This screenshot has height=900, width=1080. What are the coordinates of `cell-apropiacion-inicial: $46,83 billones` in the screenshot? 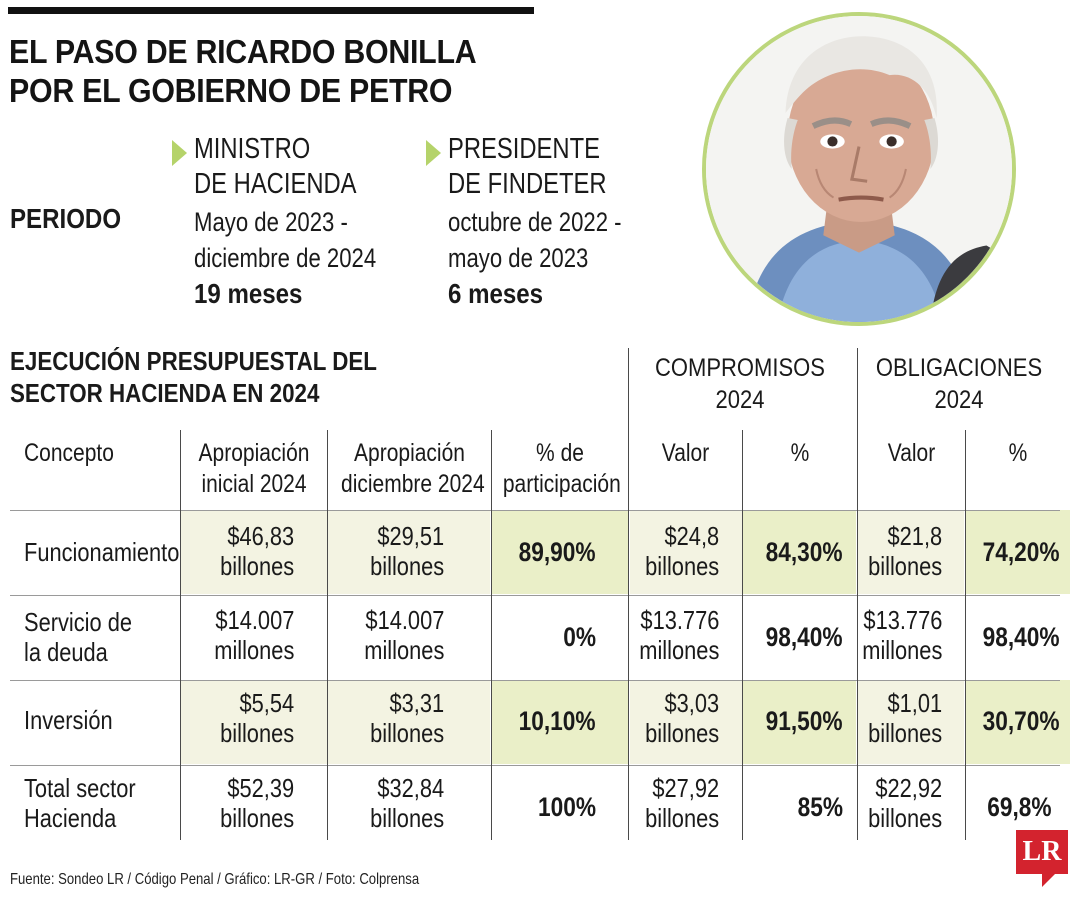 It's located at (256, 551).